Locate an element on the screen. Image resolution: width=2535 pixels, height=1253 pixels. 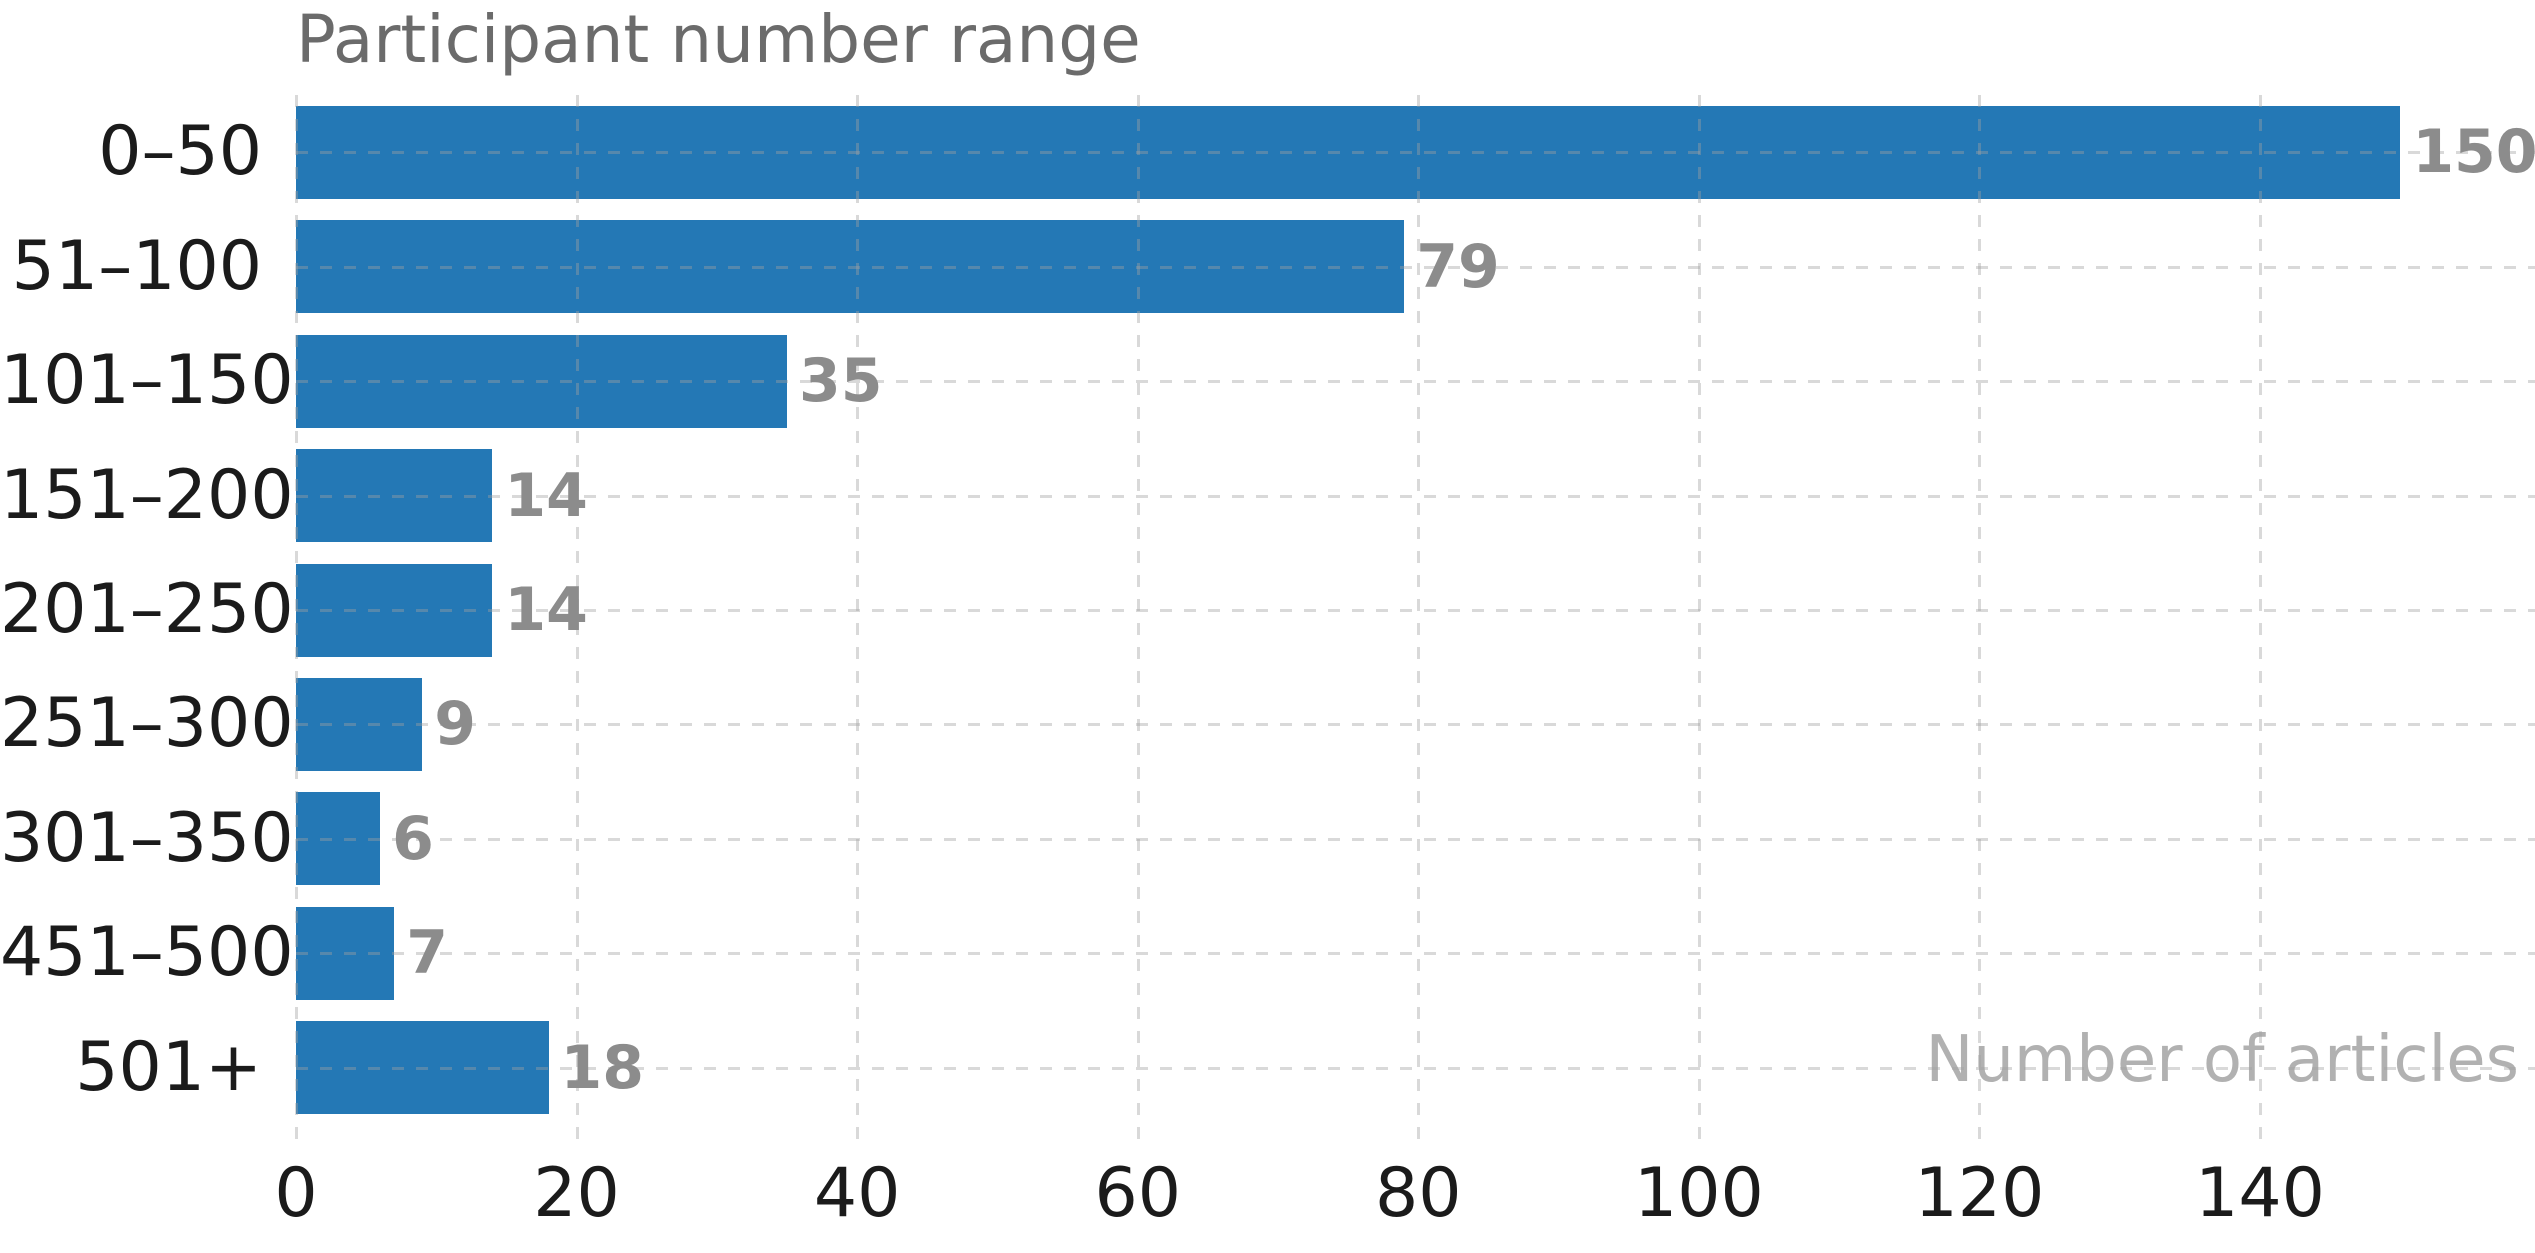
y-tick-label: 251–300 is located at coordinates (147, 724).